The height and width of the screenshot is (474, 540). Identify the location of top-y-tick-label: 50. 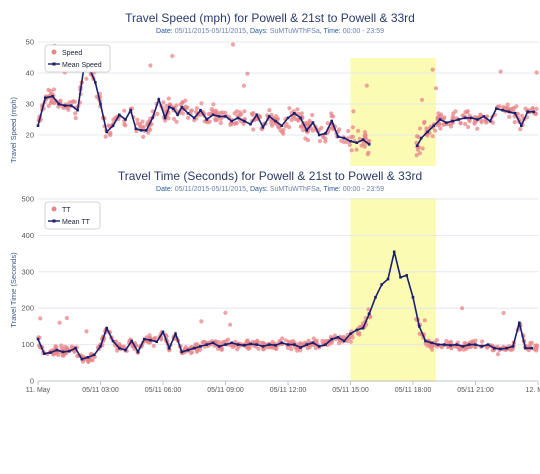
(30, 42).